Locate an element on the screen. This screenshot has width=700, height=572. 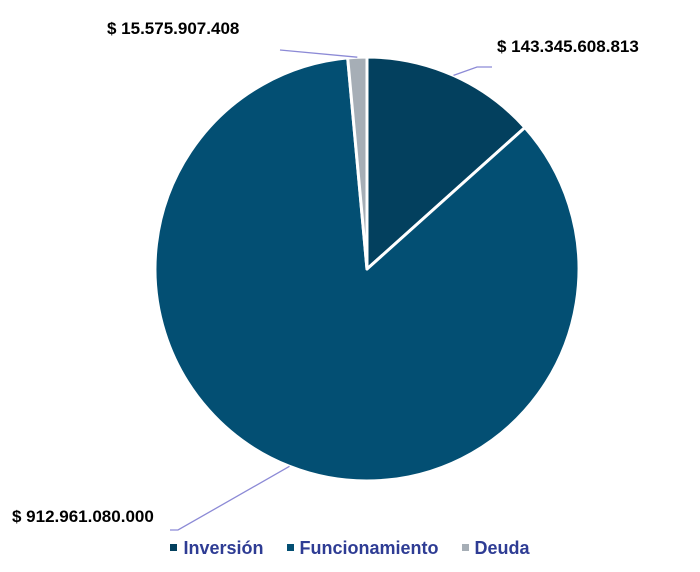
legend-swatch-deuda is located at coordinates (465, 547).